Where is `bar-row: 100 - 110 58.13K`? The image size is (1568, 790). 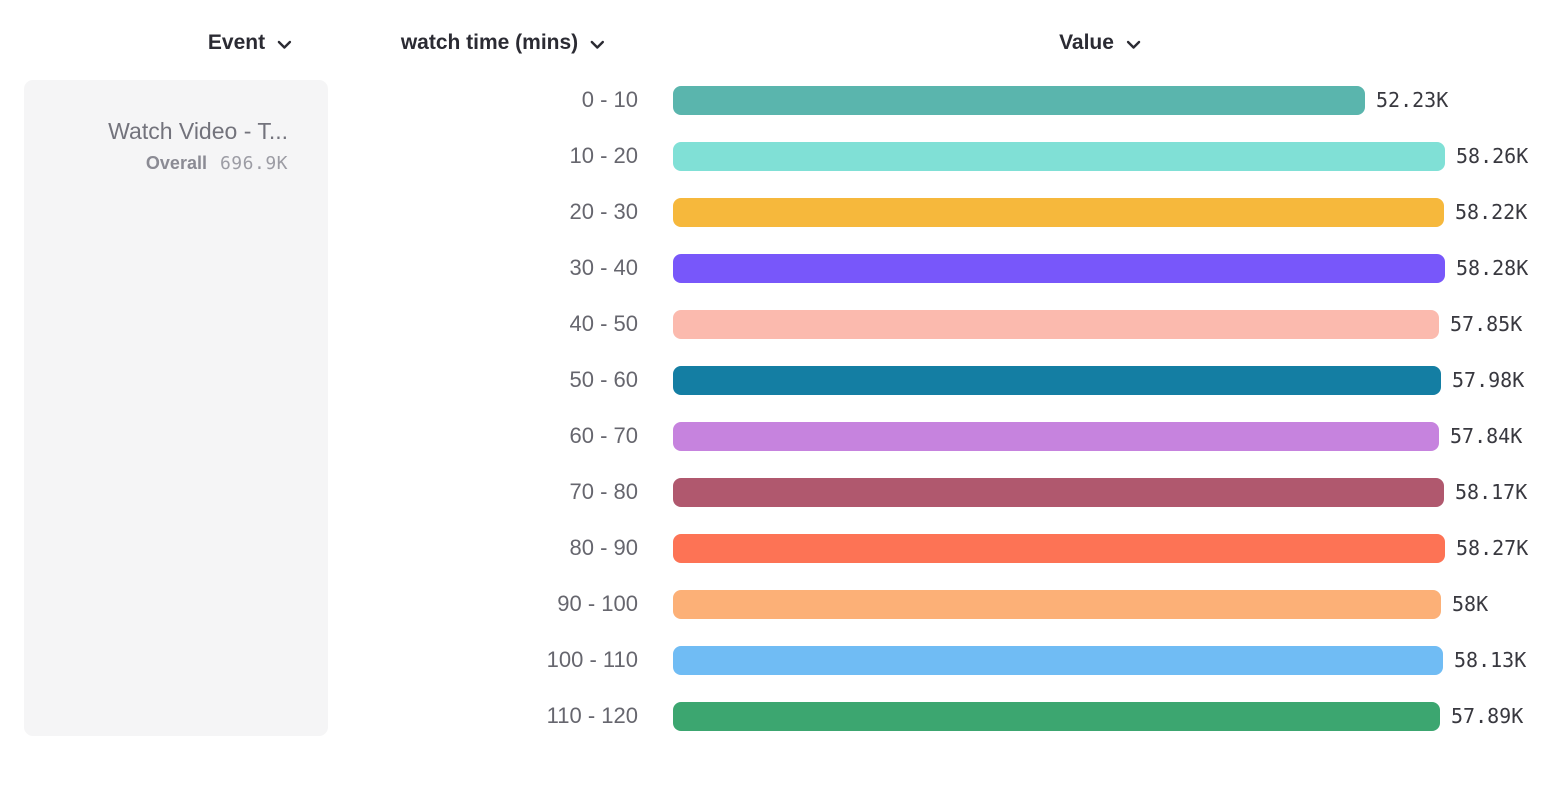
bar-row: 100 - 110 58.13K is located at coordinates (784, 660).